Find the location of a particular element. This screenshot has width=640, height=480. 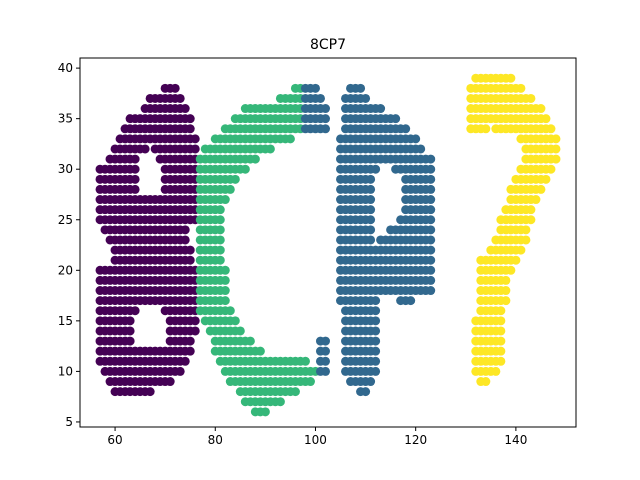

chart-title: 8CP7 is located at coordinates (328, 45).